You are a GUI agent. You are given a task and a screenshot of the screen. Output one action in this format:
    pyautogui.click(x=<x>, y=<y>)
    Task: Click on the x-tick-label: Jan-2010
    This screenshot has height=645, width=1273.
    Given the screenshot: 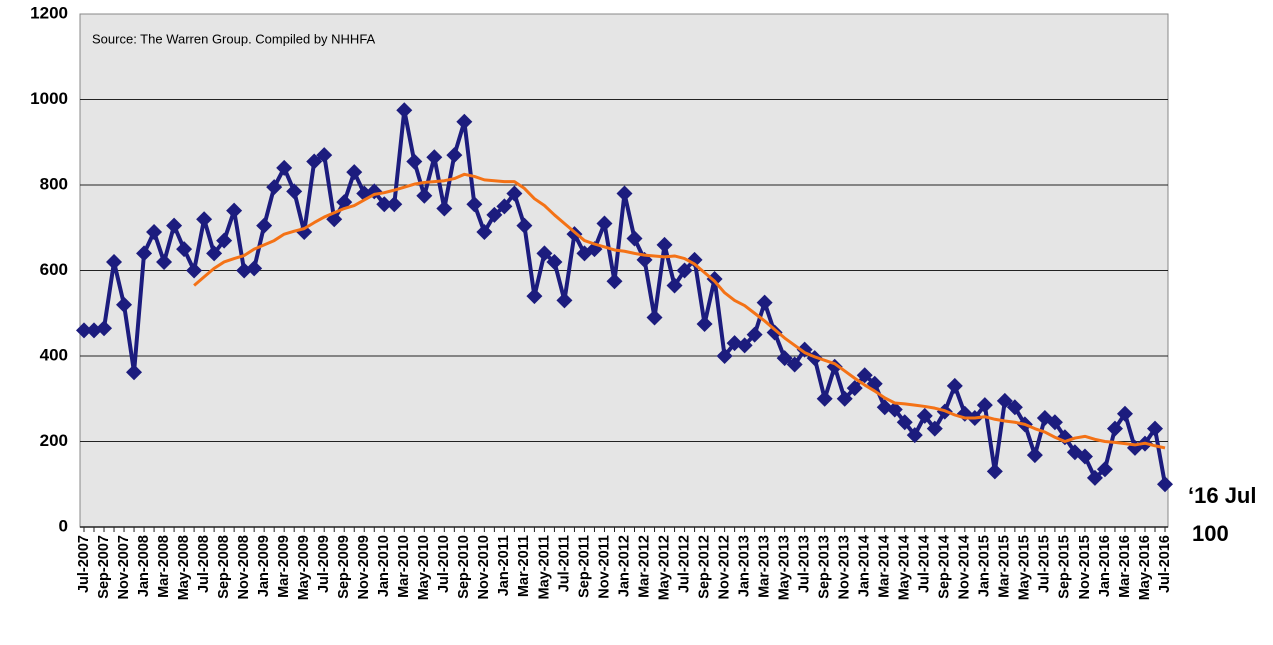 What is the action you would take?
    pyautogui.click(x=384, y=566)
    